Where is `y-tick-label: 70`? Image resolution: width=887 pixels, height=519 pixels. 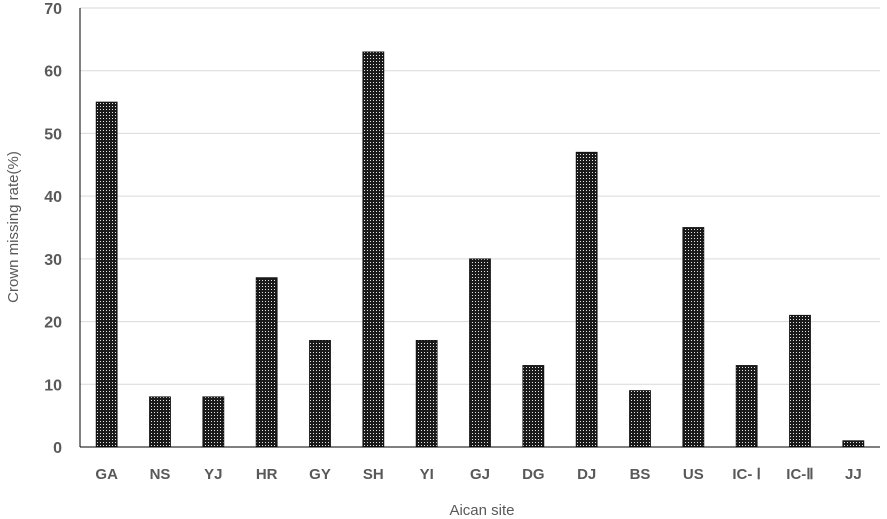 y-tick-label: 70 is located at coordinates (53, 9).